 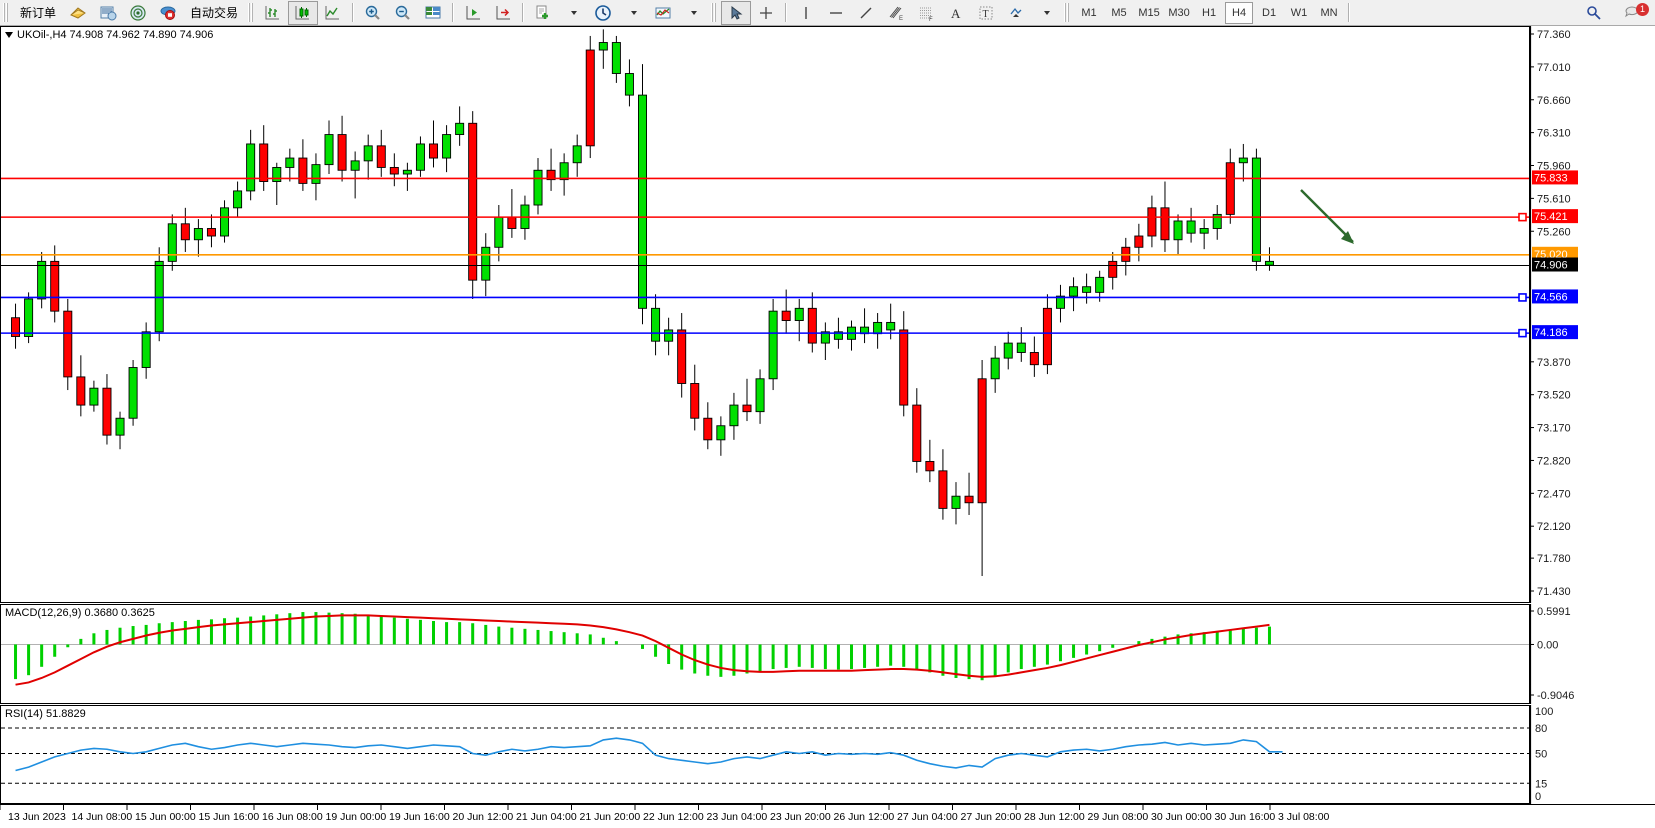 I want to click on expert-advisor-icon, so click(x=78, y=13).